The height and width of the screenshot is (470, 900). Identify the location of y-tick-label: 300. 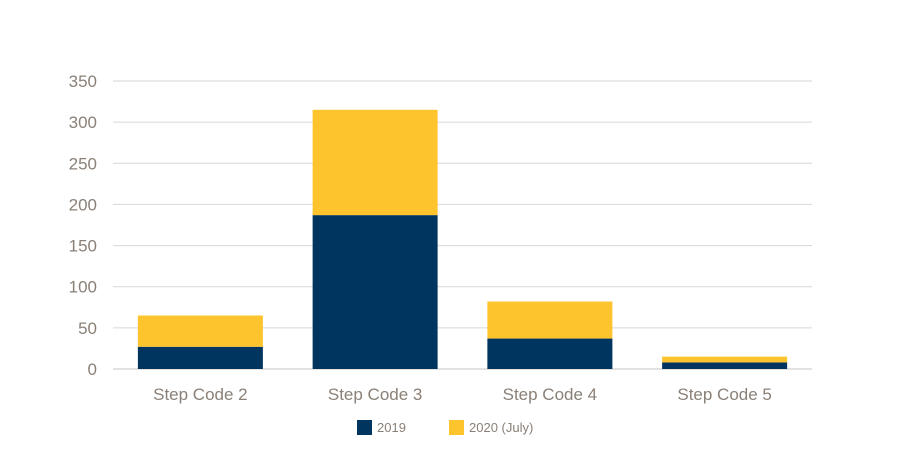
(83, 122).